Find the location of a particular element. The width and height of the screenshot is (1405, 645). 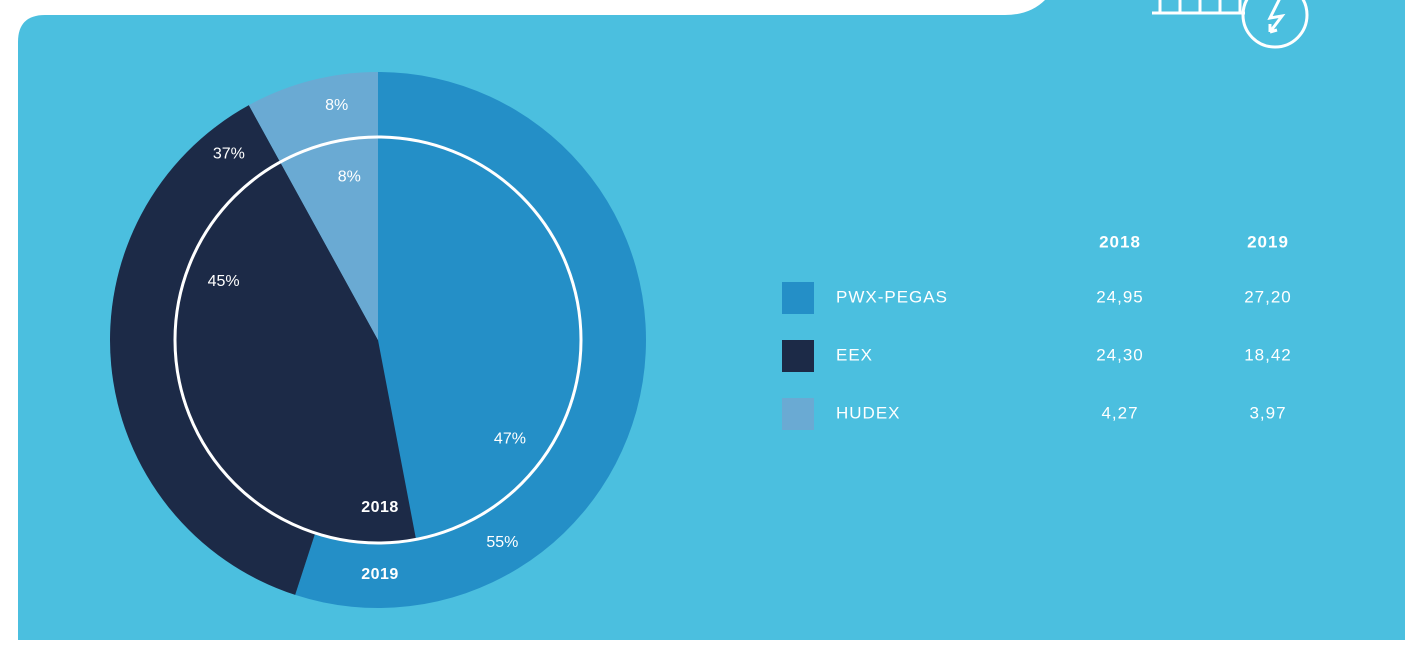

table-cell: 24,30 is located at coordinates (1120, 354).